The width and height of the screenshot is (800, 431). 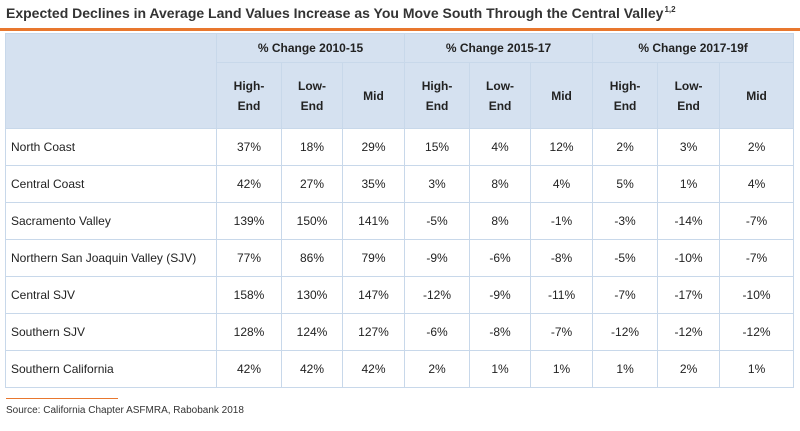 I want to click on value-cell: 158%, so click(x=249, y=295).